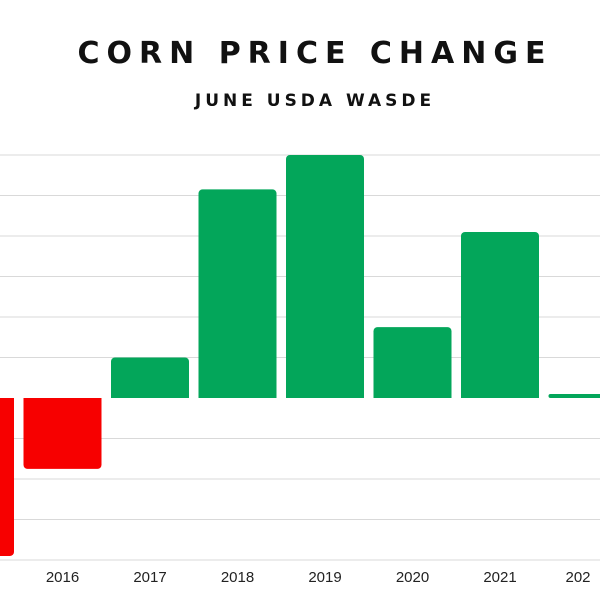  I want to click on bar-base-2021, so click(500, 395).